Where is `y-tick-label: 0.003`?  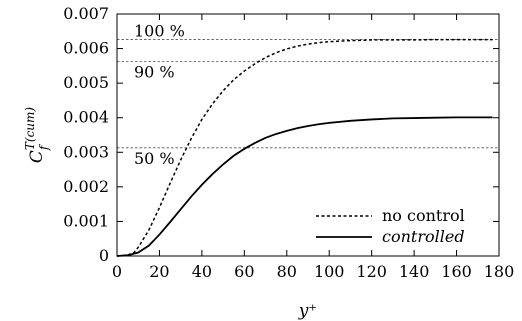
y-tick-label: 0.003 is located at coordinates (86, 151).